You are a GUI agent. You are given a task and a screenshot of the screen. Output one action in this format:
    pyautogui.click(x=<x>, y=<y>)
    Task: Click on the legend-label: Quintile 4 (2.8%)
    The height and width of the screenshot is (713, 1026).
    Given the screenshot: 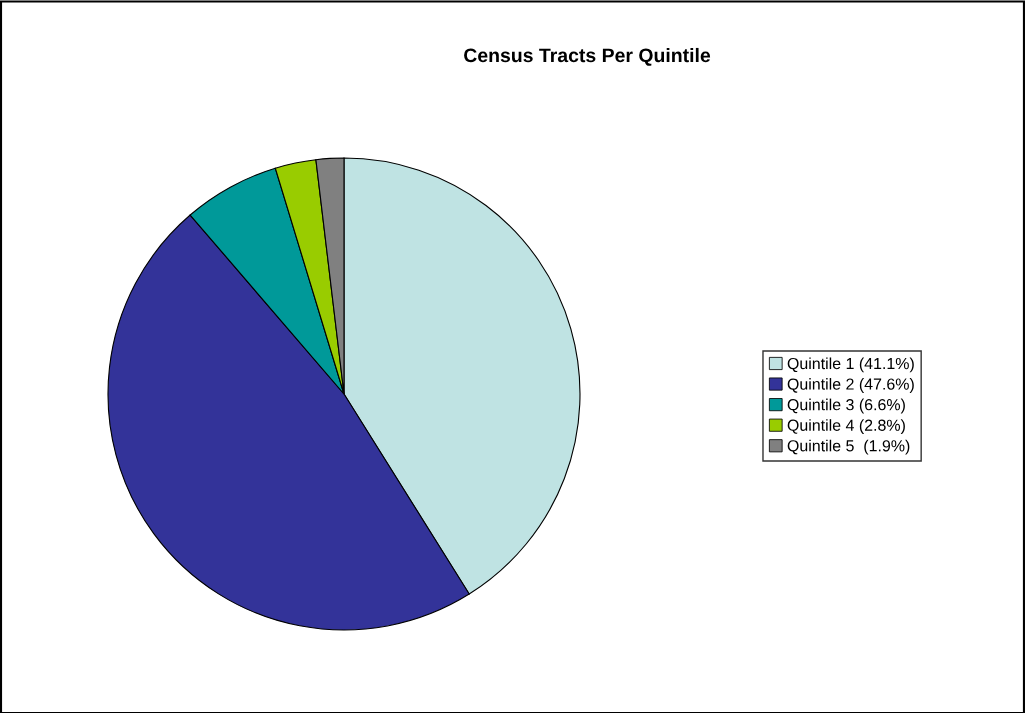 What is the action you would take?
    pyautogui.click(x=846, y=427)
    